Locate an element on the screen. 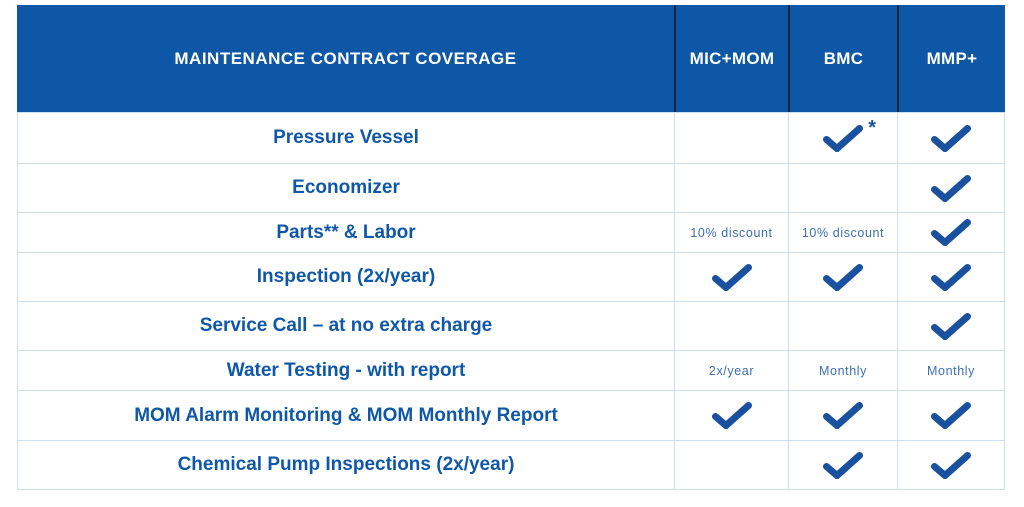 This screenshot has height=507, width=1024. column-header-bmc: BMC is located at coordinates (842, 58).